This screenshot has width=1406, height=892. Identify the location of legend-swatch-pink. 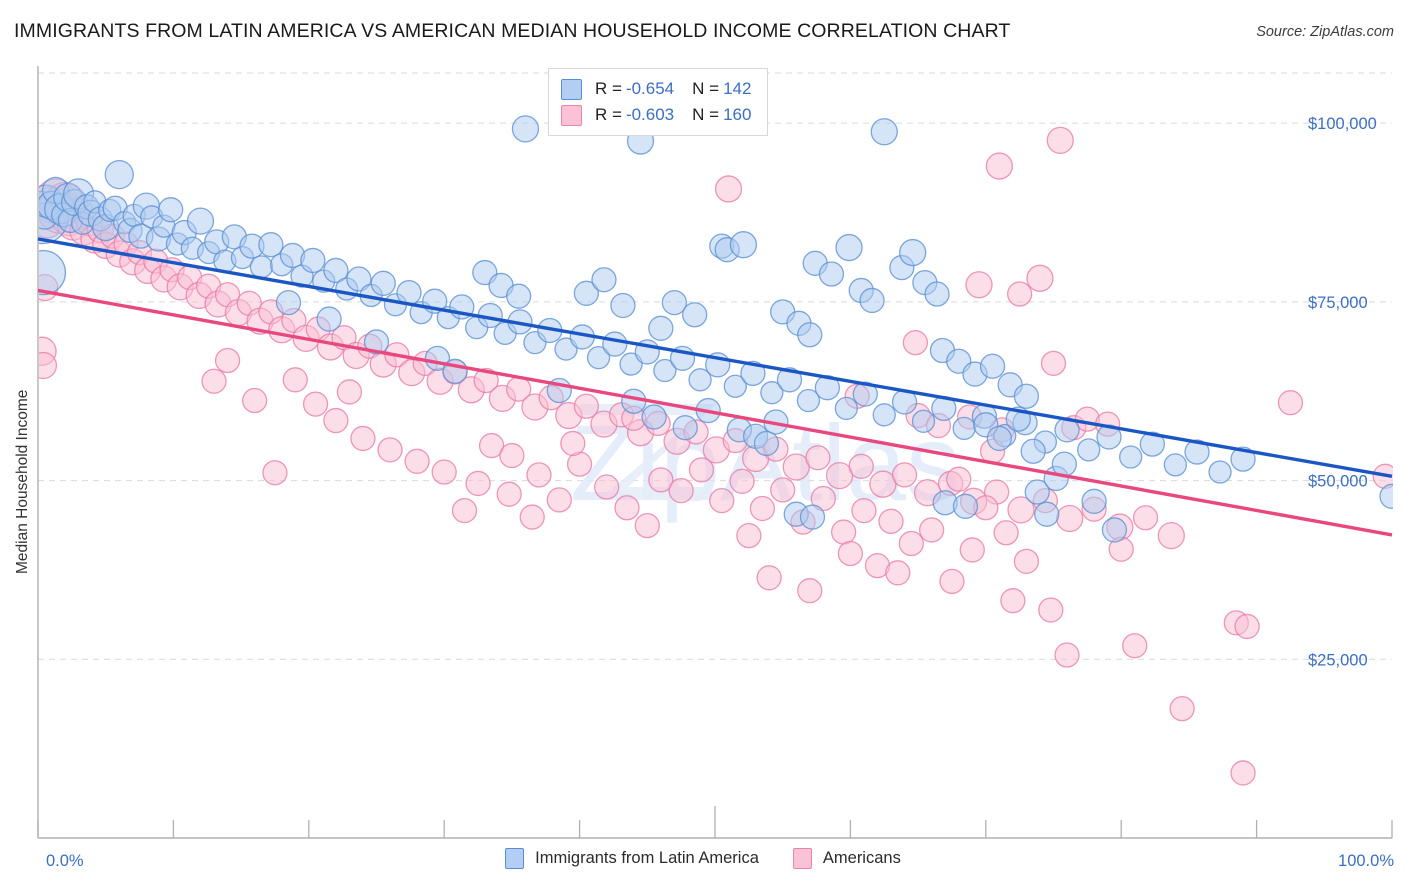
(571, 115).